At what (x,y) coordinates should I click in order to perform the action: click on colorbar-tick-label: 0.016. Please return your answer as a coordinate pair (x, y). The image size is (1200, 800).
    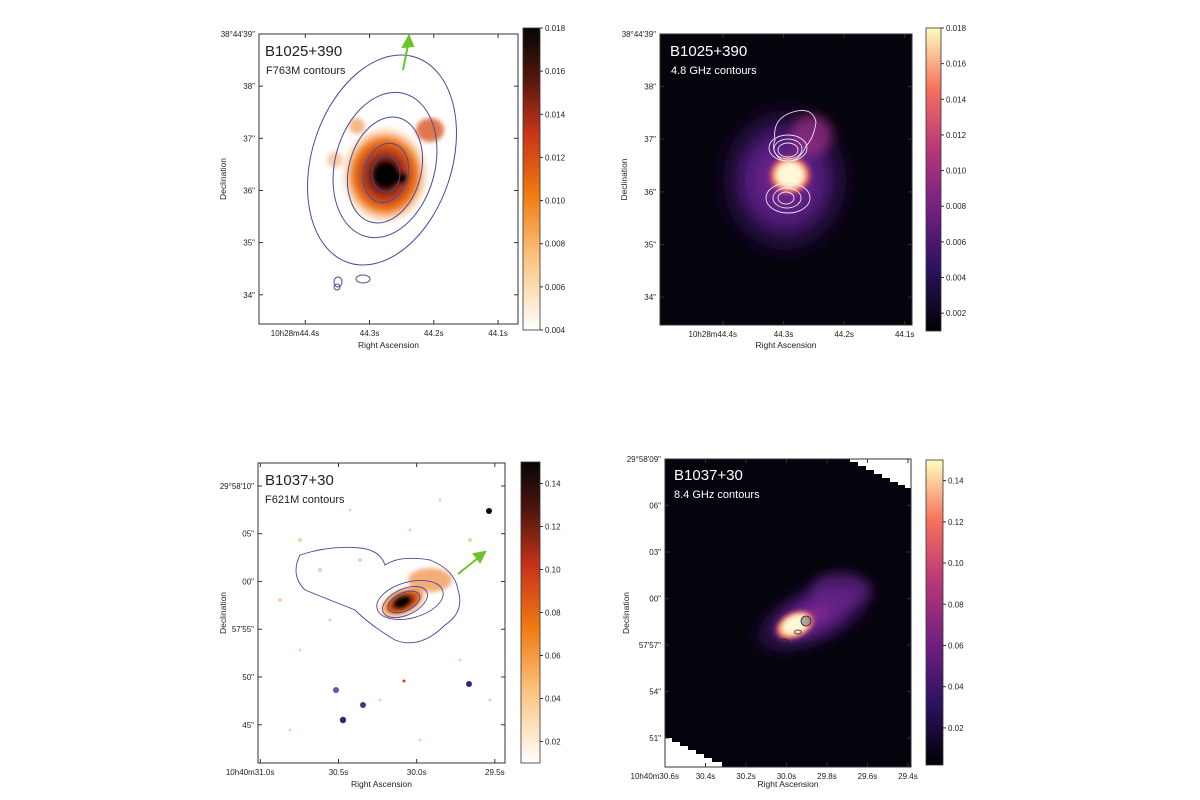
    Looking at the image, I should click on (555, 71).